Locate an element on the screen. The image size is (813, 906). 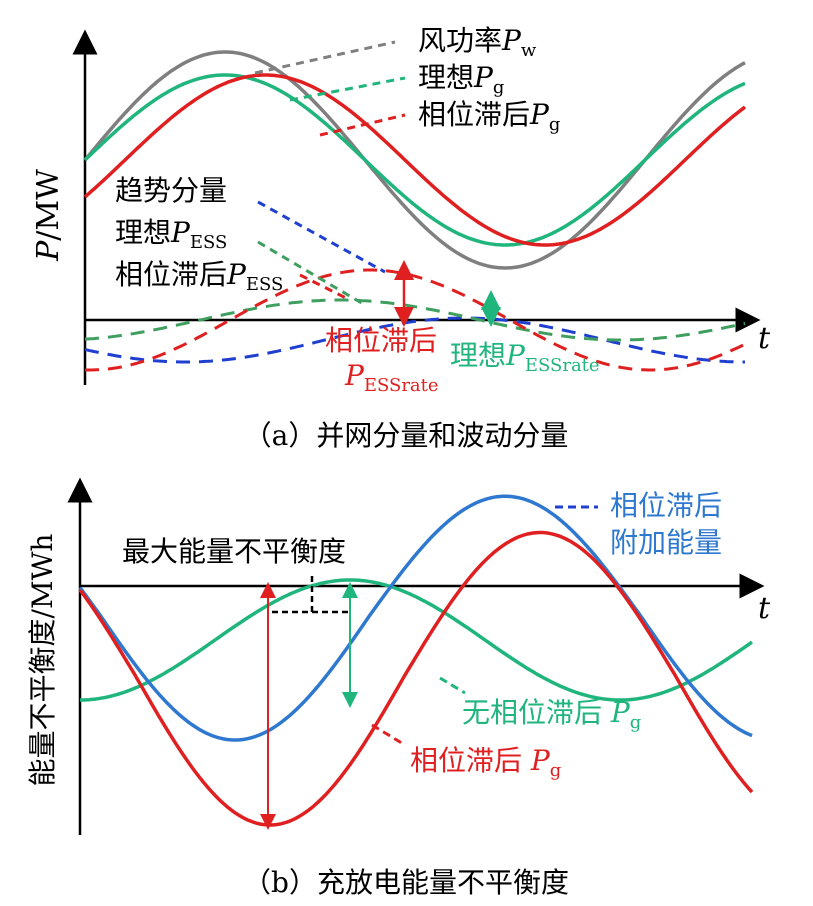
panel-b-caption: （b）充放电能量不平衡度 is located at coordinates (406, 882).